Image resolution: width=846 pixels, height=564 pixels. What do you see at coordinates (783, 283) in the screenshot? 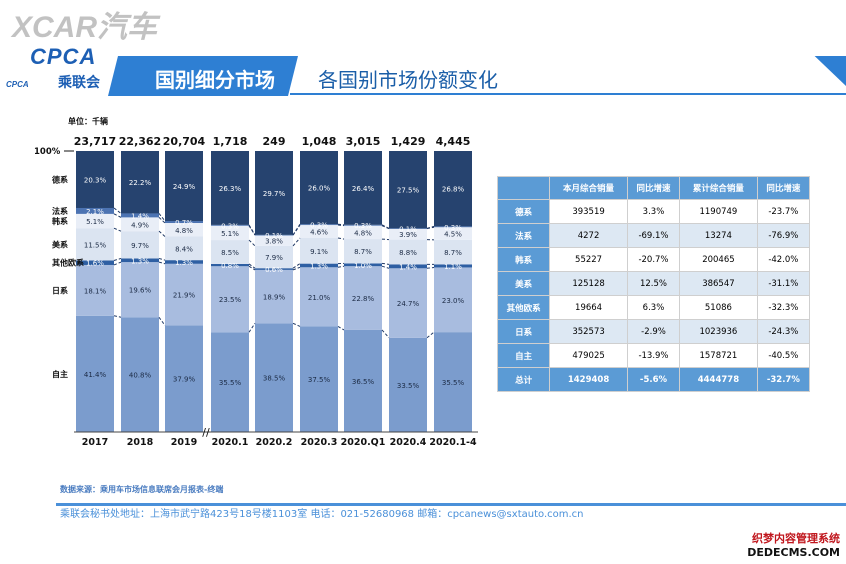
I see `table-cell: -31.1%` at bounding box center [783, 283].